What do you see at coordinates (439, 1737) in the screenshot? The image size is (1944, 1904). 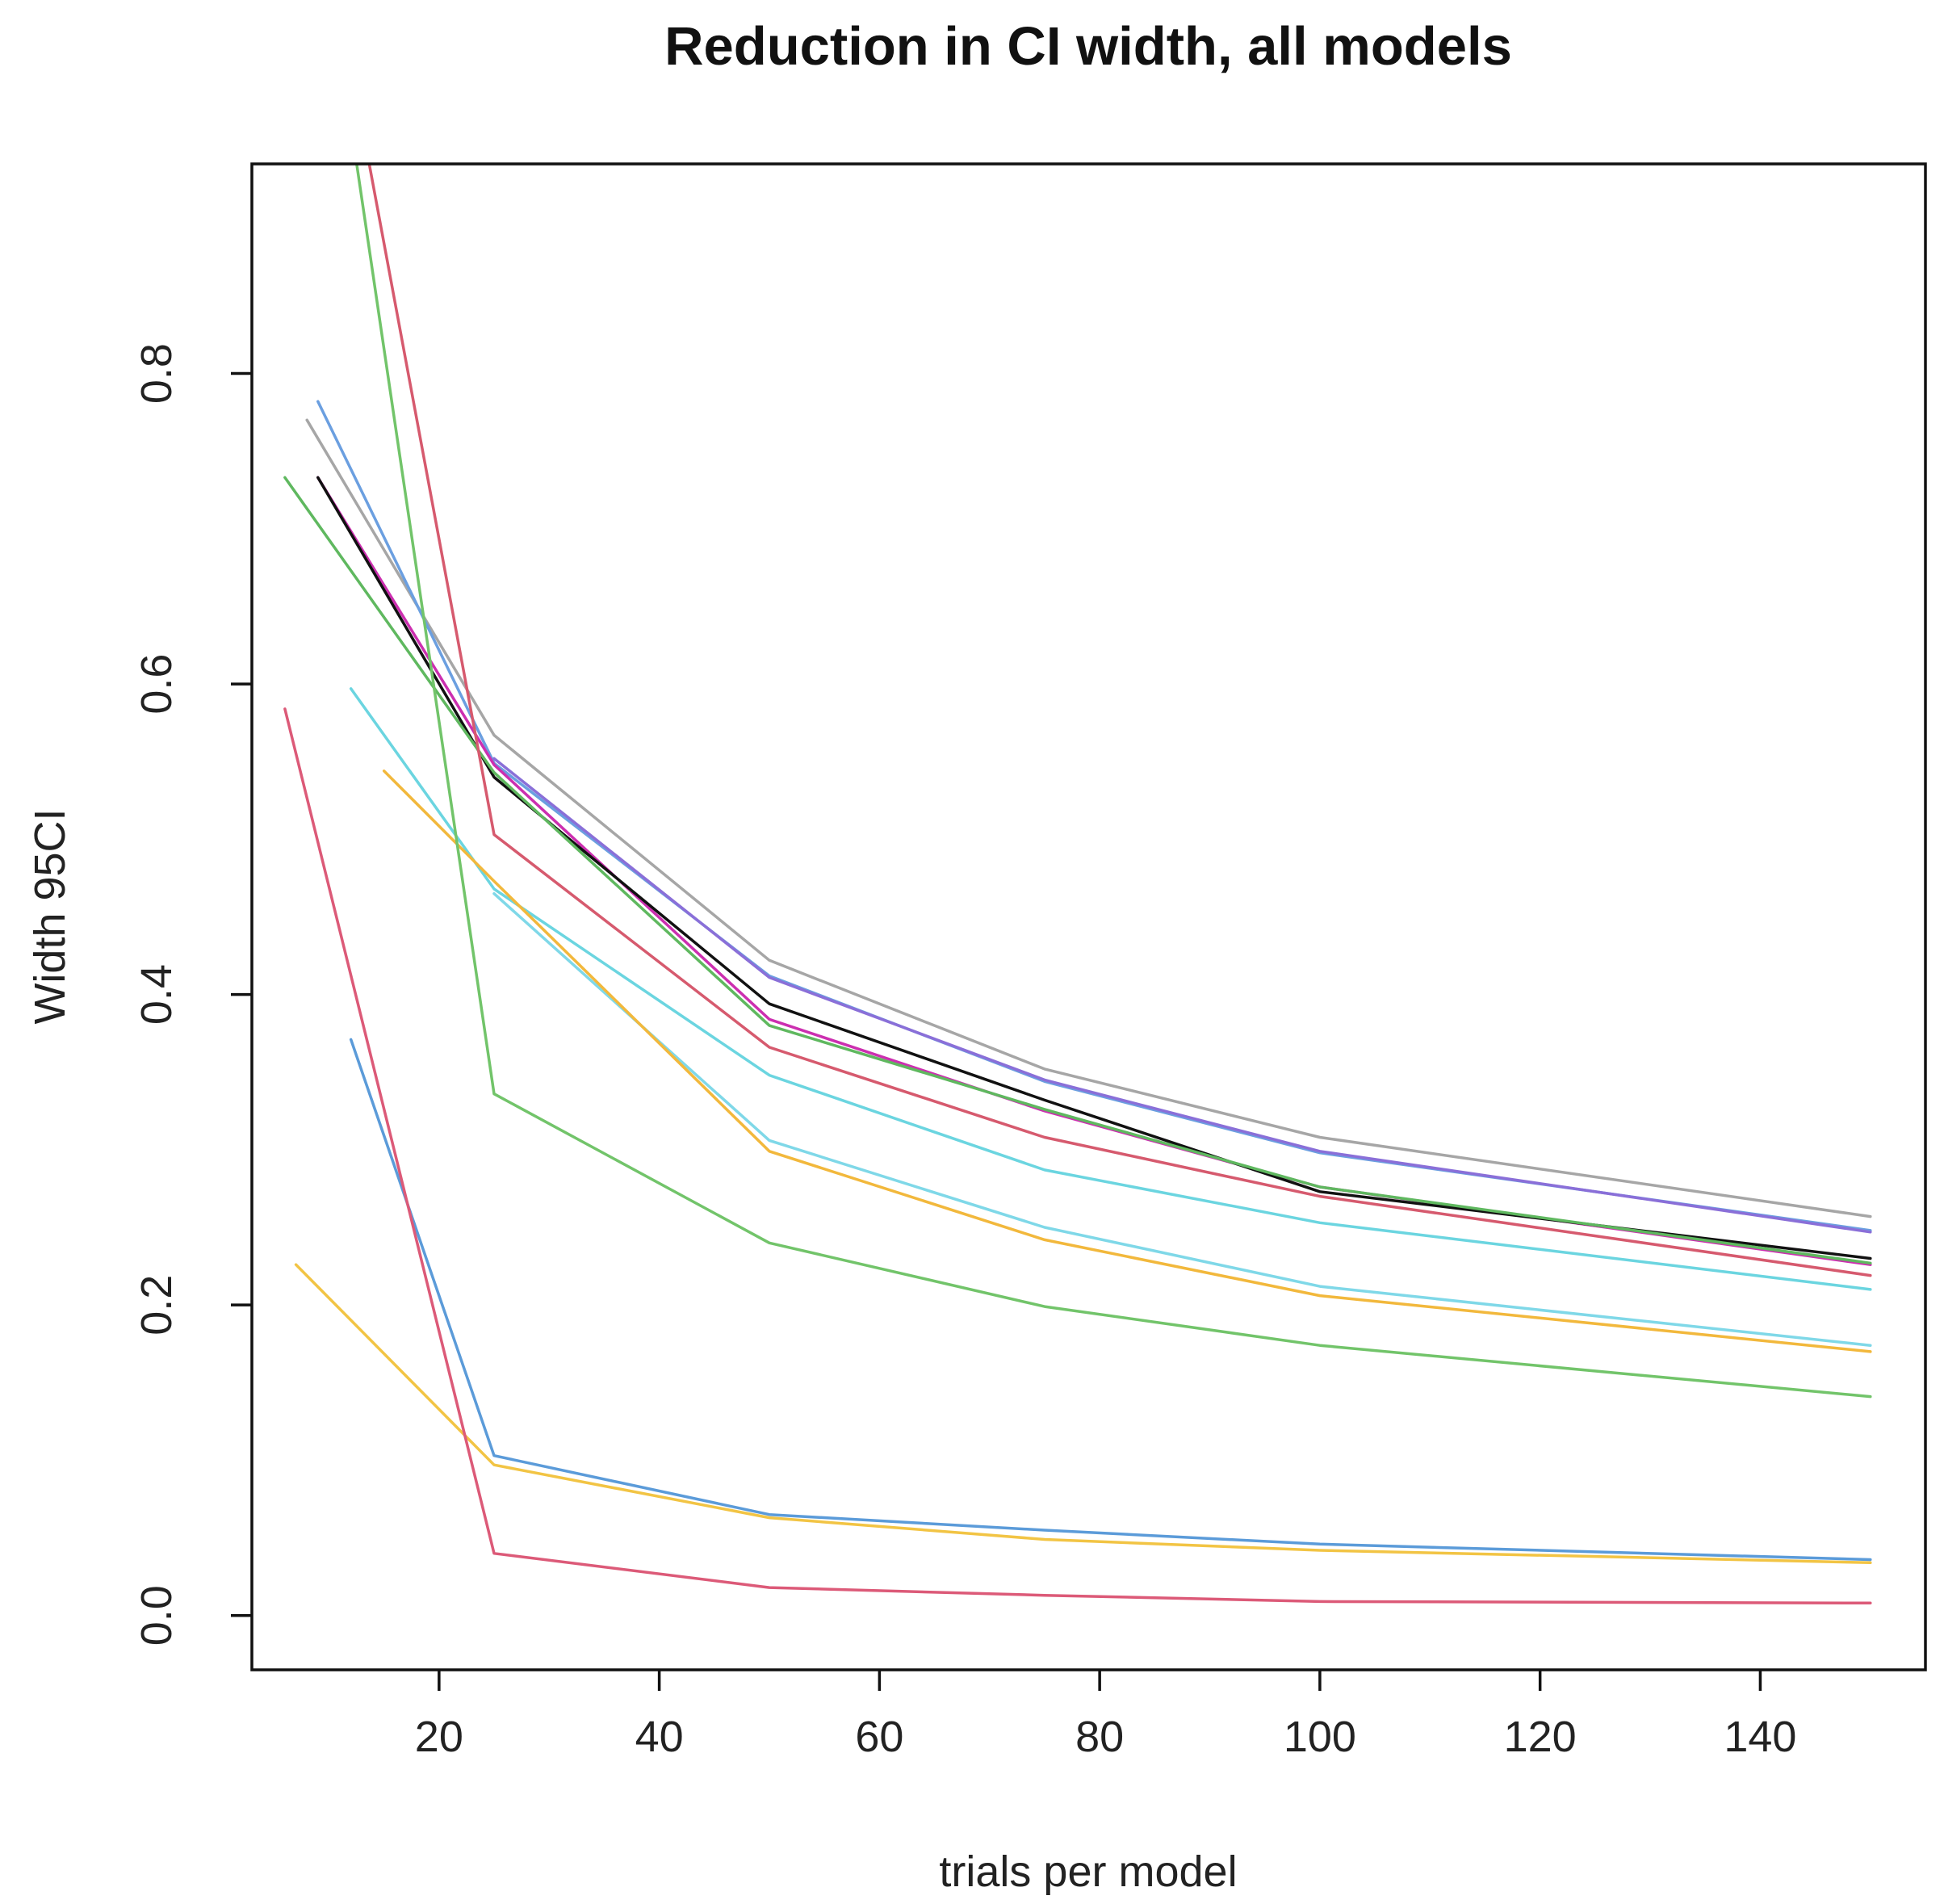 I see `x-tick-label: 20` at bounding box center [439, 1737].